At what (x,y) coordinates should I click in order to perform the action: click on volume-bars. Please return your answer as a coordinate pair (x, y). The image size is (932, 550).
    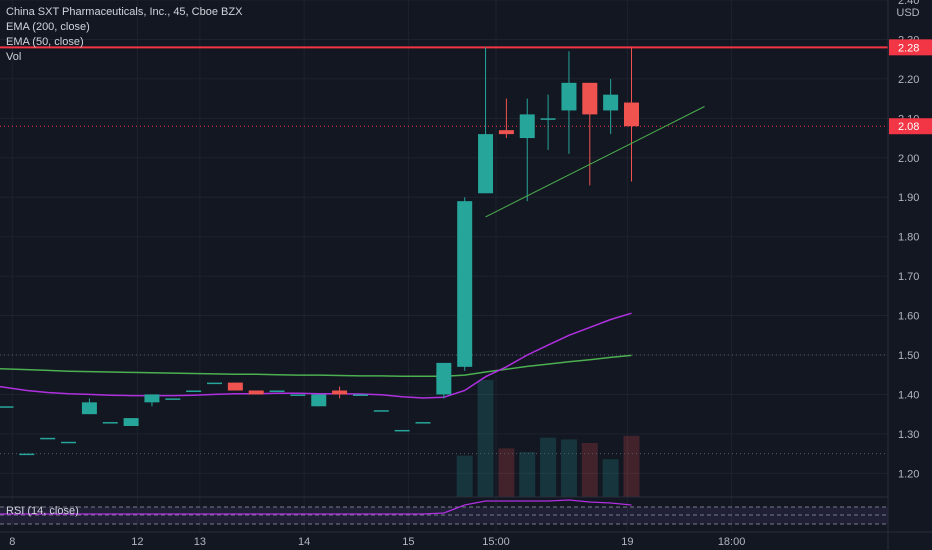
    Looking at the image, I should click on (548, 438).